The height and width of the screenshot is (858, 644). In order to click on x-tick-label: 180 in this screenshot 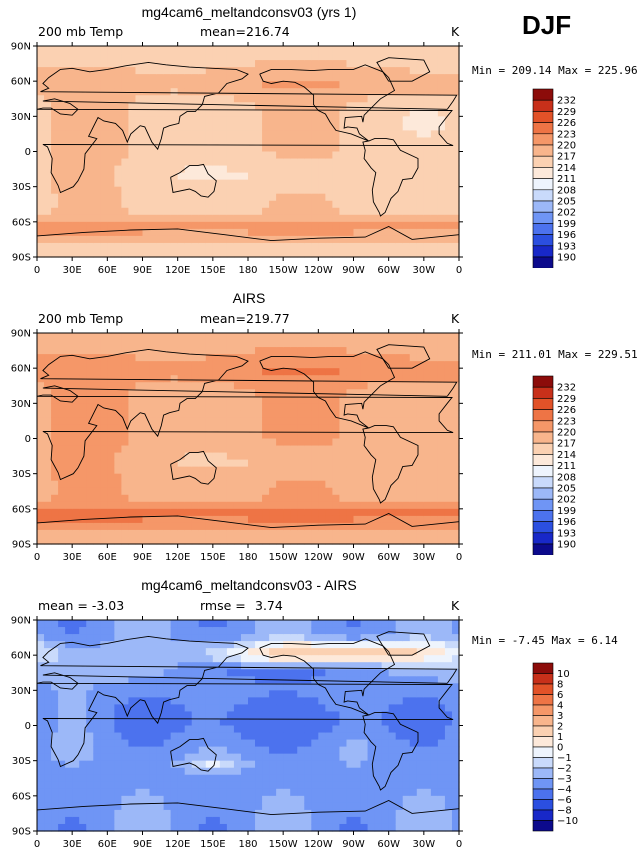, I will do `click(247, 557)`.